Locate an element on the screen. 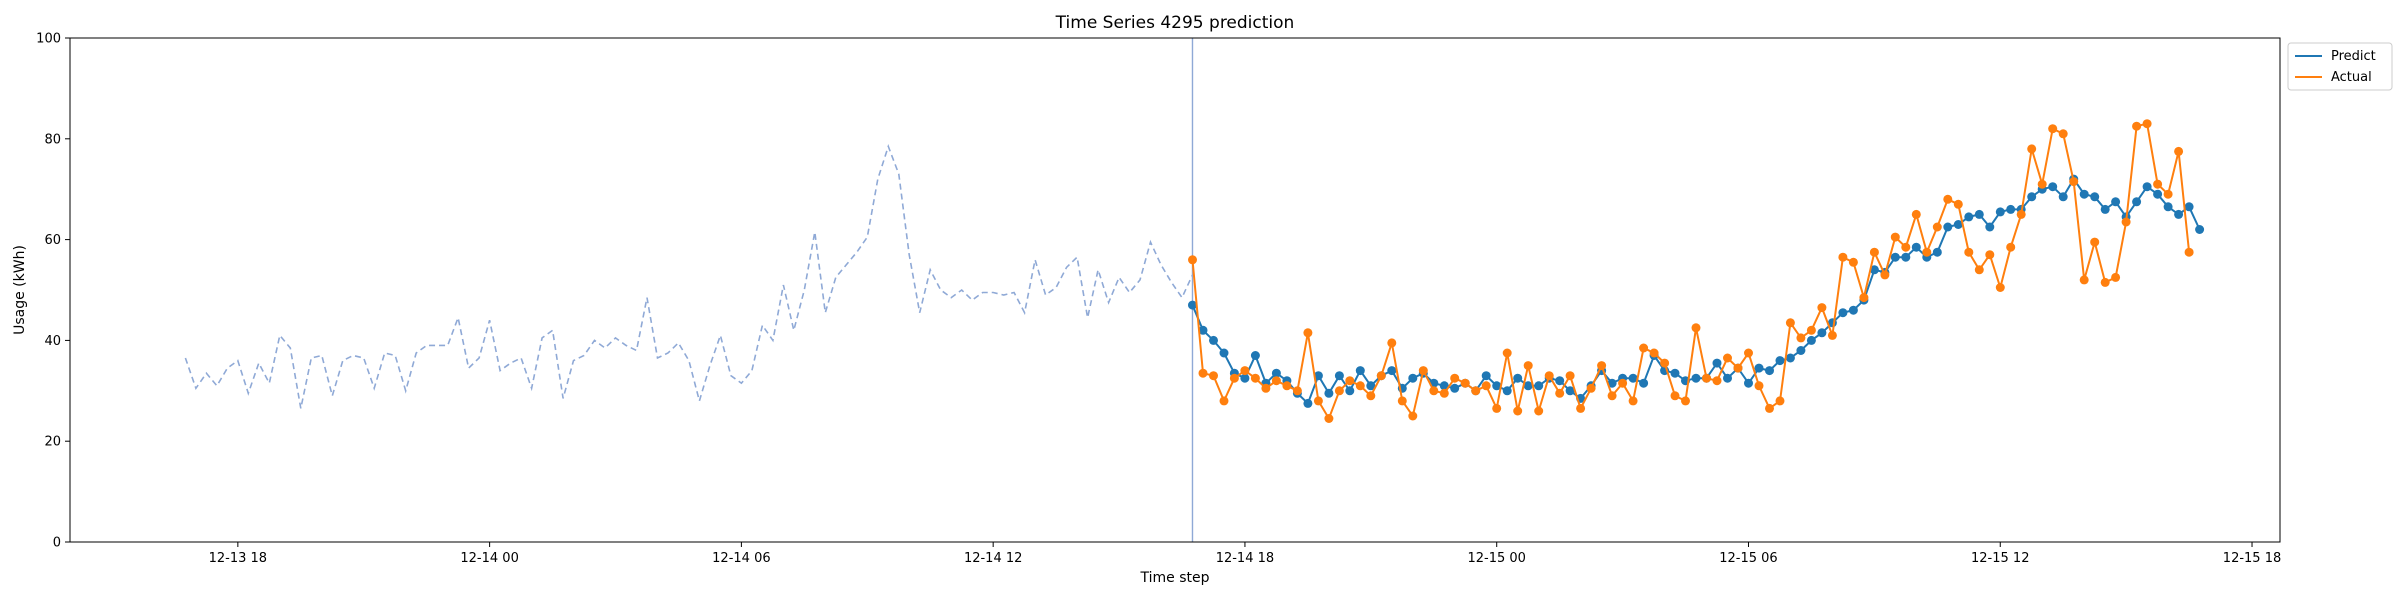 The image size is (2400, 600). x-axis-label: Time step is located at coordinates (1175, 578).